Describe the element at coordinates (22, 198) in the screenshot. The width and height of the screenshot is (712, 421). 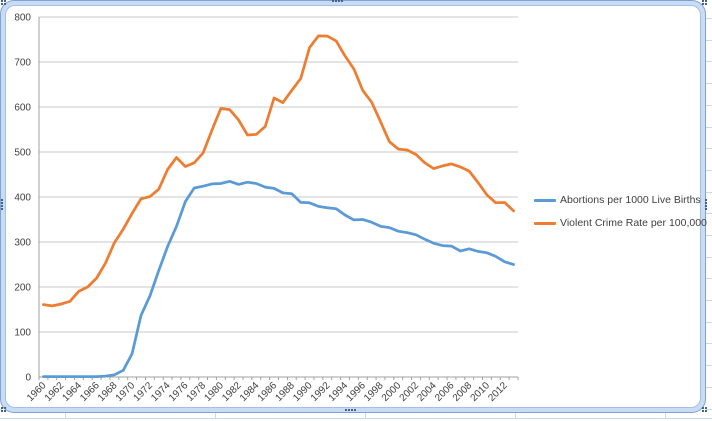
I see `y-axis-tick-label: 400` at that location.